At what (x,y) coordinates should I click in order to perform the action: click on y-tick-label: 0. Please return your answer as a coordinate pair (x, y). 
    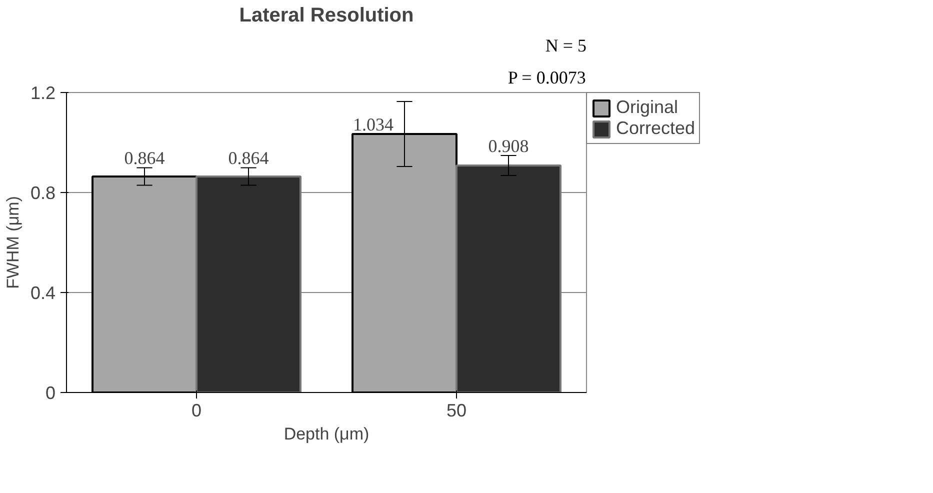
    Looking at the image, I should click on (50, 393).